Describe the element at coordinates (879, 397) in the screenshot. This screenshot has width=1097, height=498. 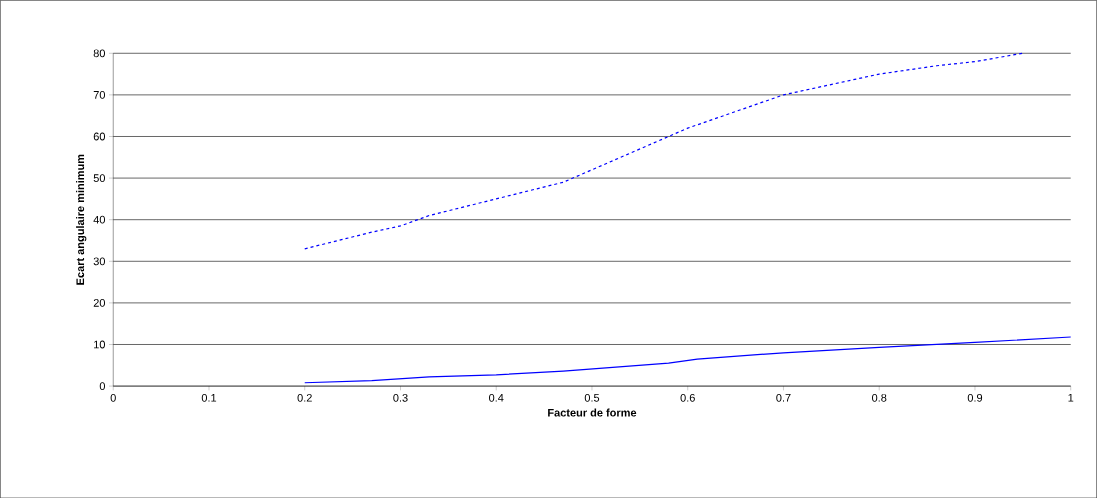
I see `x-tick-label: 0.8` at that location.